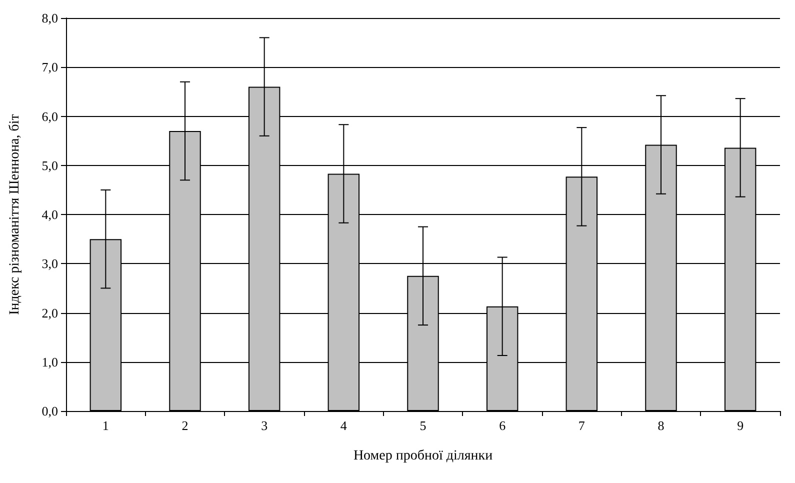 The width and height of the screenshot is (795, 483). Describe the element at coordinates (50, 214) in the screenshot. I see `y-tick-label: 4,0` at that location.